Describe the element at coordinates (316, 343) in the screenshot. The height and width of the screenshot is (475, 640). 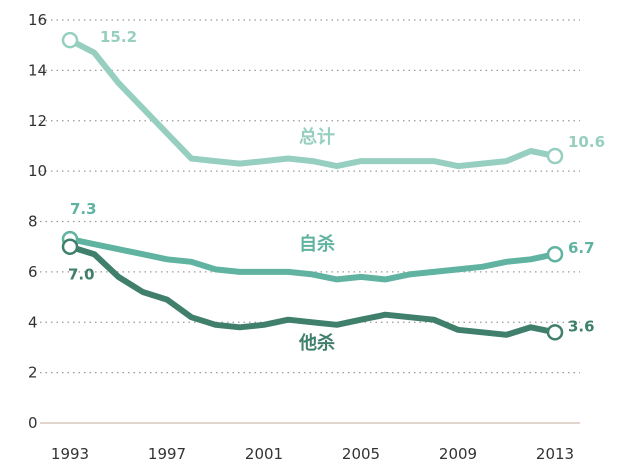
I see `series-name-label: 他杀` at that location.